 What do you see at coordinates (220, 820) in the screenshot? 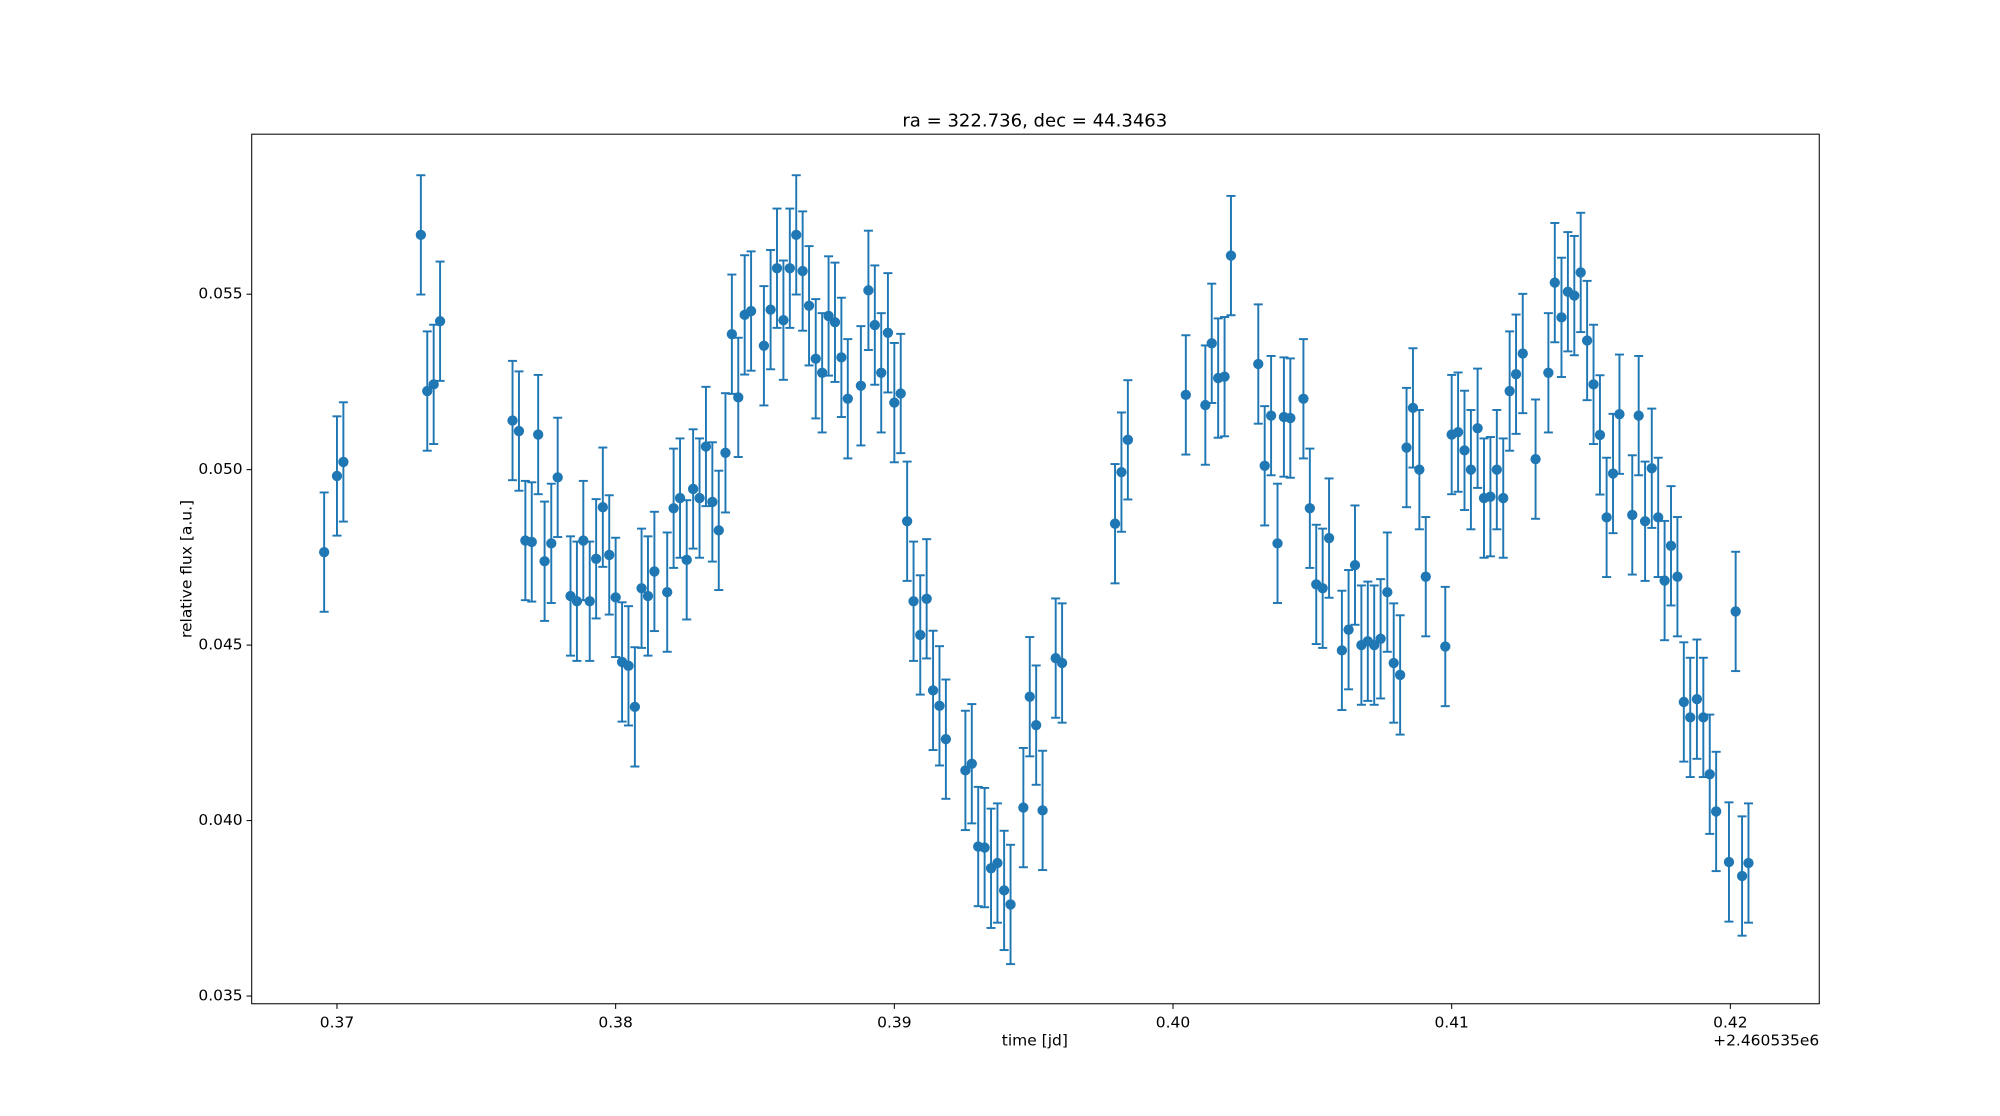
I see `y-tick-label: 0.040` at bounding box center [220, 820].